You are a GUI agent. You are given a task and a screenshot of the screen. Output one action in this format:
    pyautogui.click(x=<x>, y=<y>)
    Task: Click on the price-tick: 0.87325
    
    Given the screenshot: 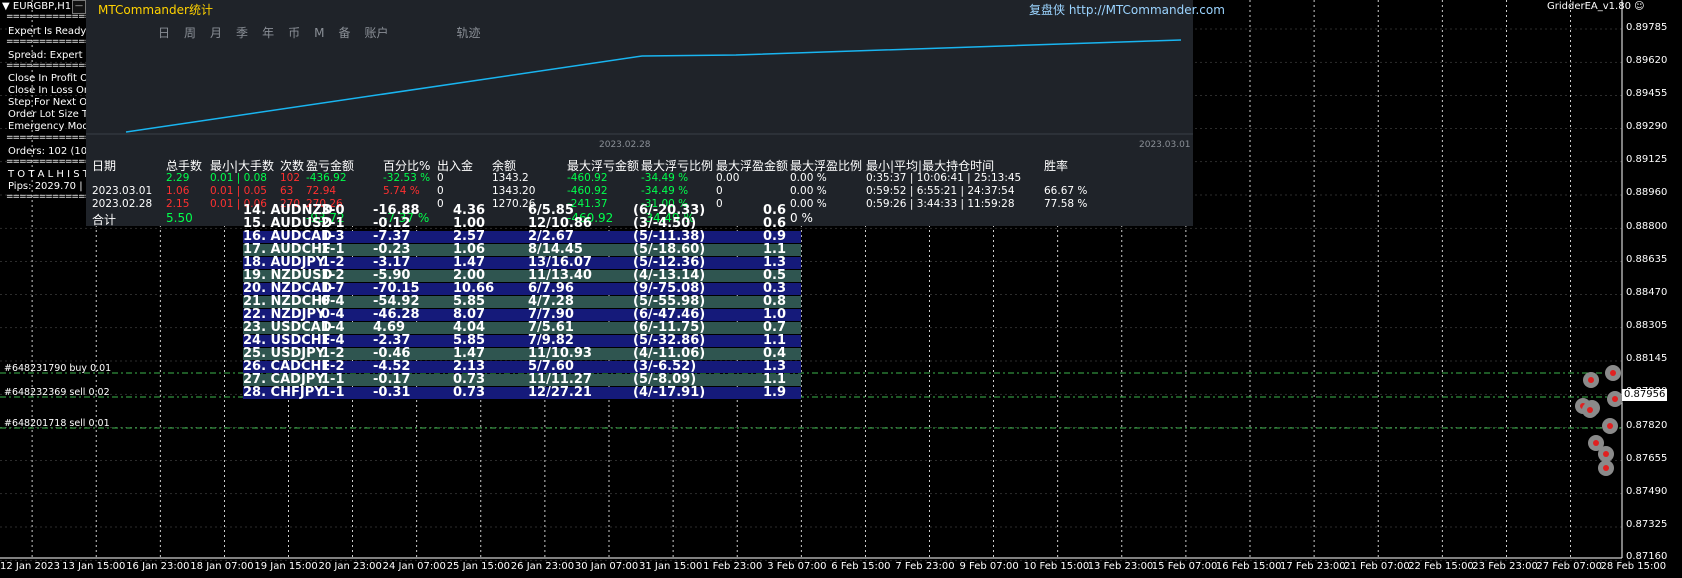 What is the action you would take?
    pyautogui.click(x=1647, y=524)
    